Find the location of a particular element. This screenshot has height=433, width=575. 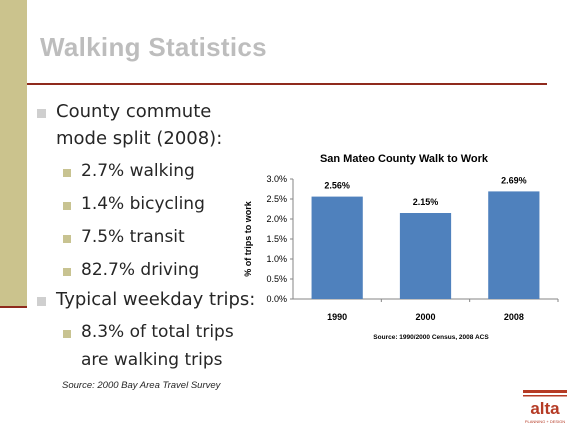

bullet-commute-line1: County commute is located at coordinates (134, 111).